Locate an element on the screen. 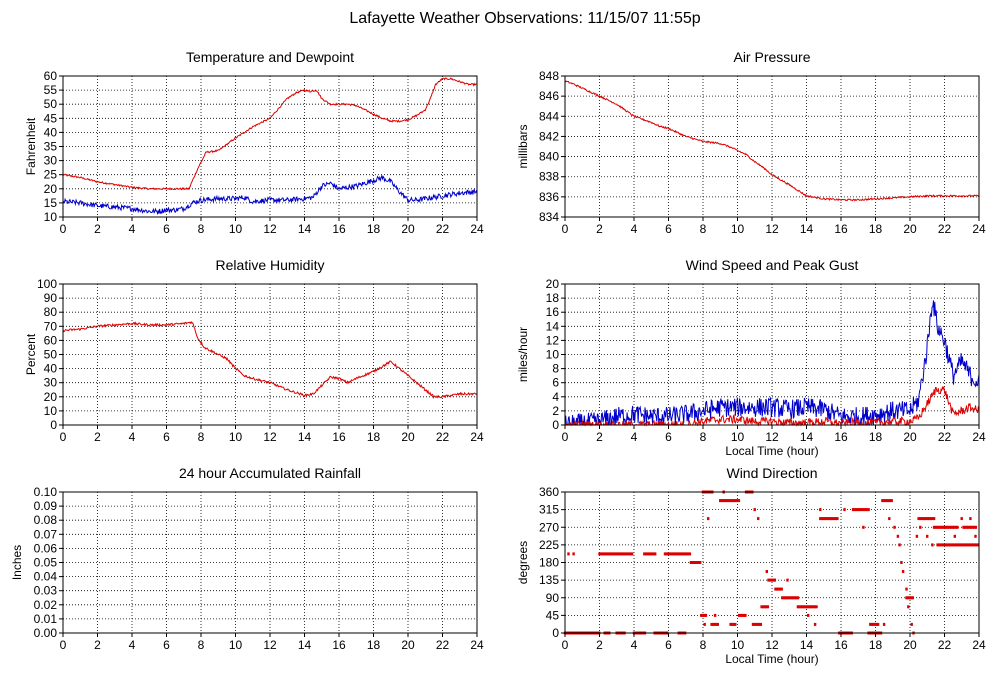  x-axis-label: Local Time (hour) is located at coordinates (771, 451).